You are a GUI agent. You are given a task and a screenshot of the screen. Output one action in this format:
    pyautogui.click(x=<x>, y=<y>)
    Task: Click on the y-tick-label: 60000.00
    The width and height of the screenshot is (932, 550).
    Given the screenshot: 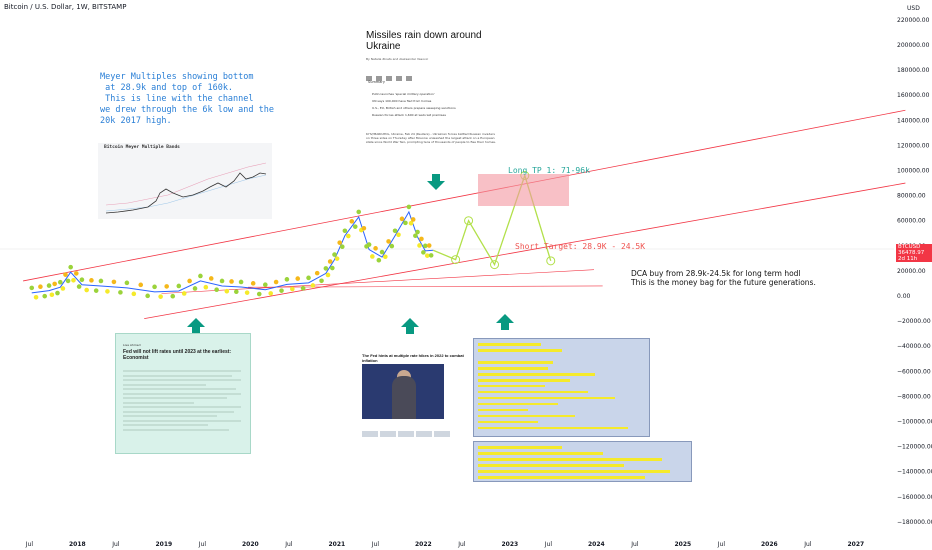 What is the action you would take?
    pyautogui.click(x=911, y=221)
    